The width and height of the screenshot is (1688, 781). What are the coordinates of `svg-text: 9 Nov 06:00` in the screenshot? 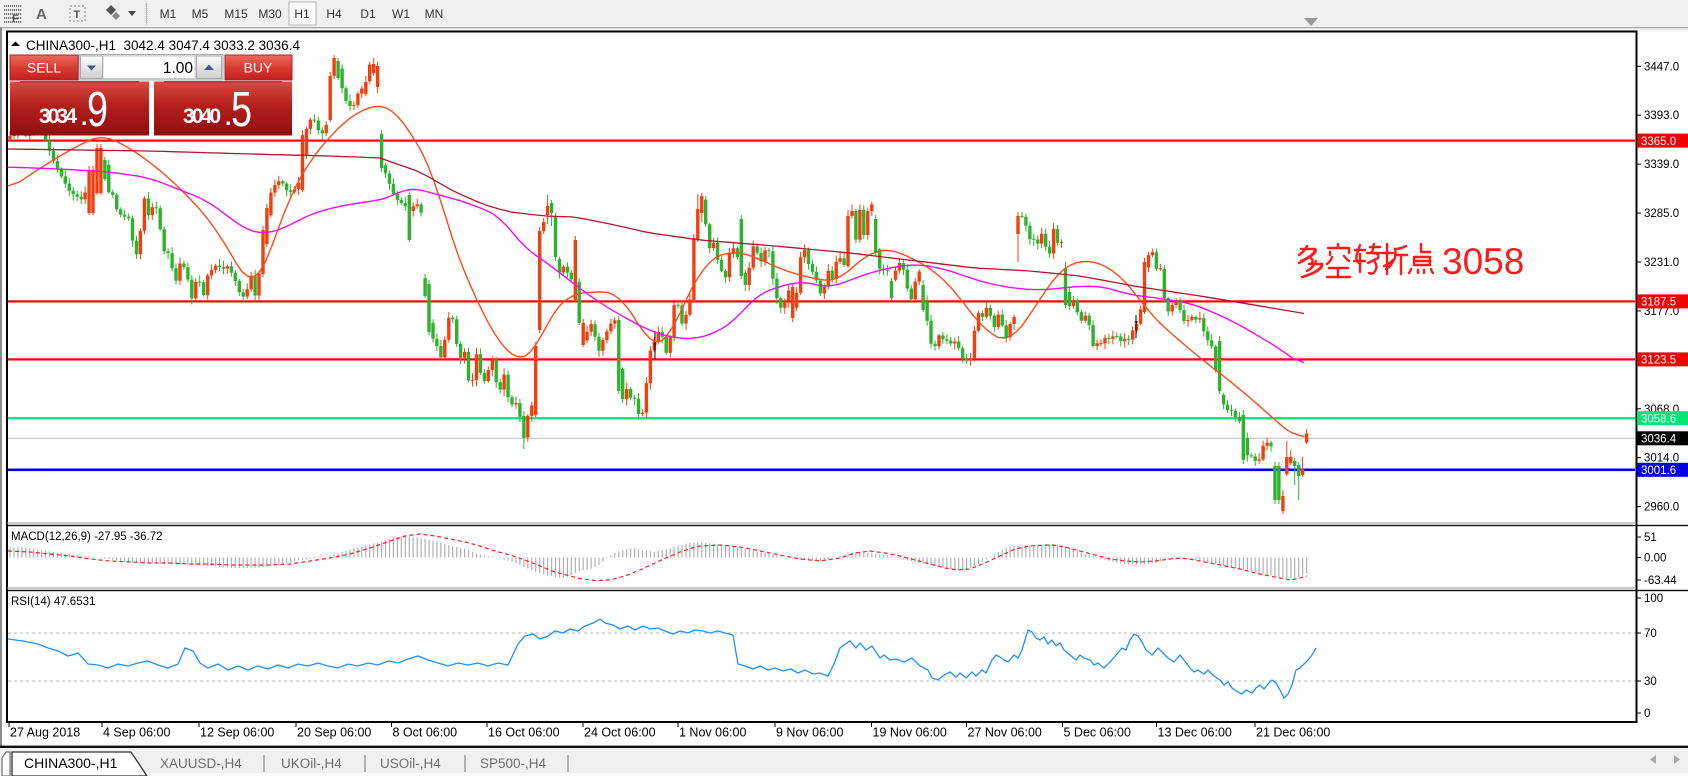 It's located at (809, 733).